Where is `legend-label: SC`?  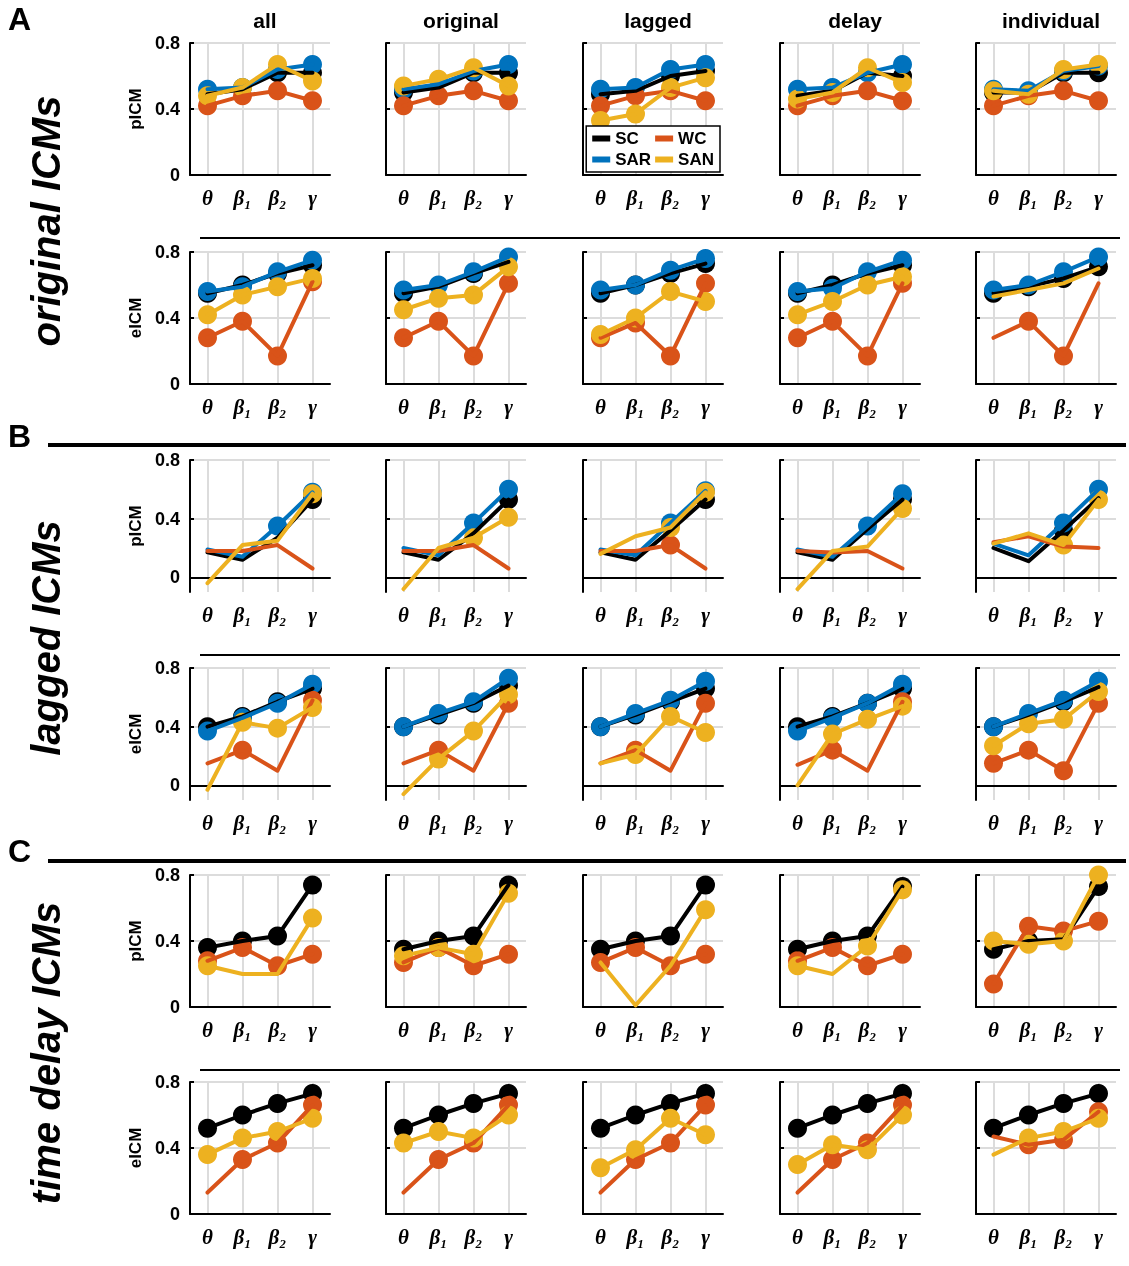 legend-label: SC is located at coordinates (627, 138).